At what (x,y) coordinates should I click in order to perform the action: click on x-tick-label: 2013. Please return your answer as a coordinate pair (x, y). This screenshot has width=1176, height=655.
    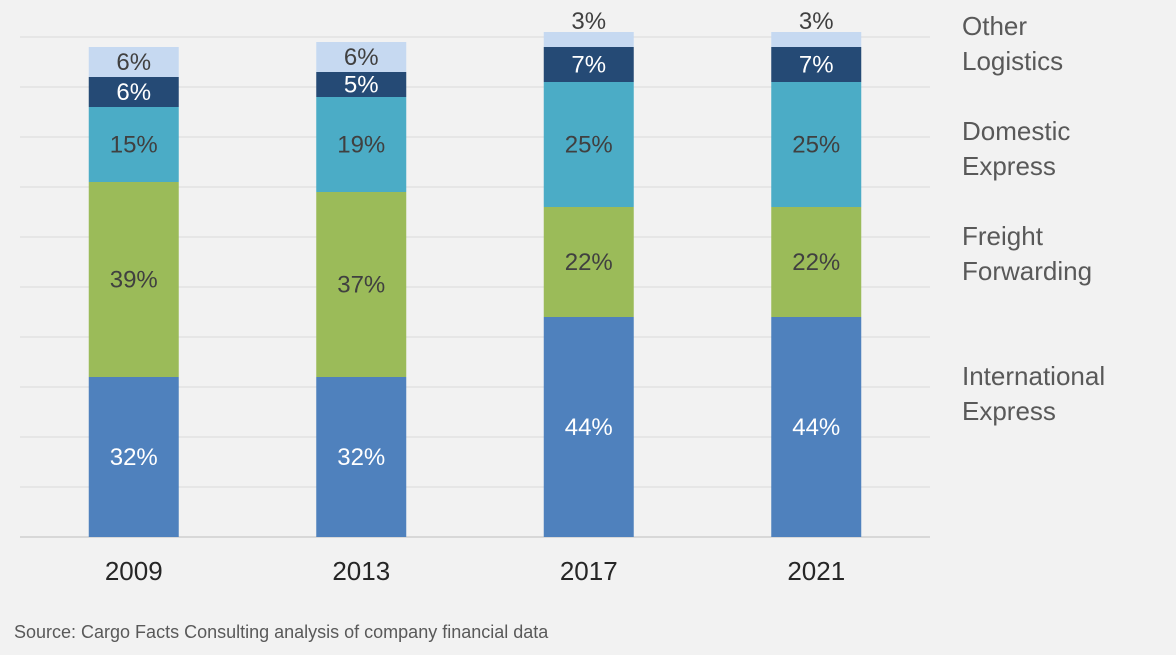
    Looking at the image, I should click on (361, 571).